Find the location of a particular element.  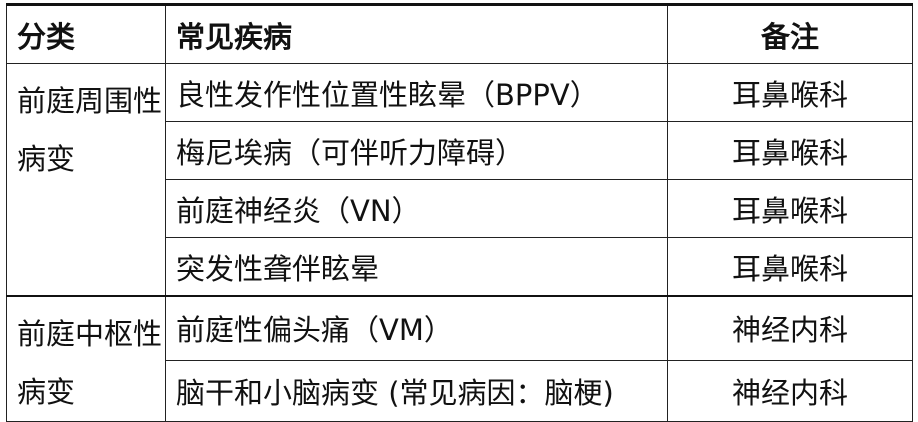

header-category: 分类 is located at coordinates (86, 33).